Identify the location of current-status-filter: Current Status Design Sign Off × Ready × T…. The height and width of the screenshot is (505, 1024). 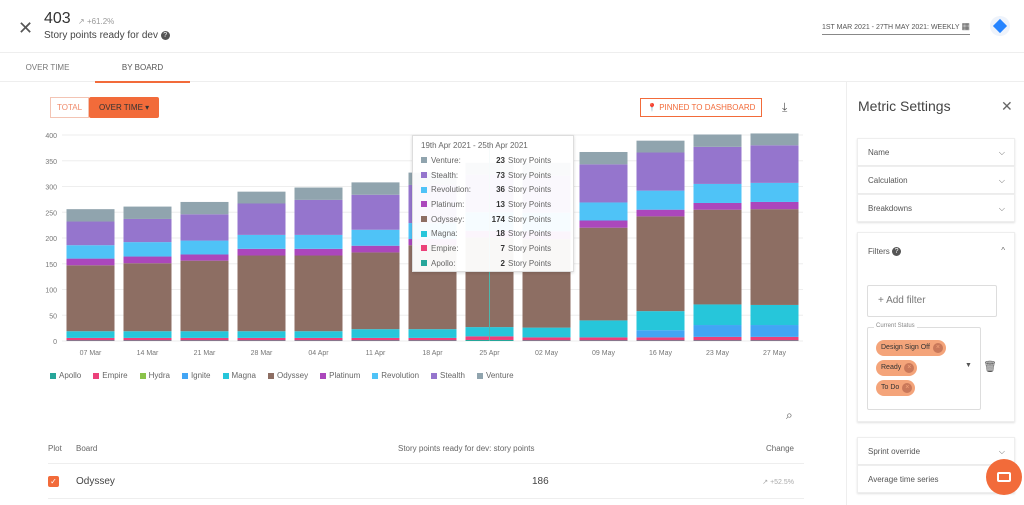
(924, 366).